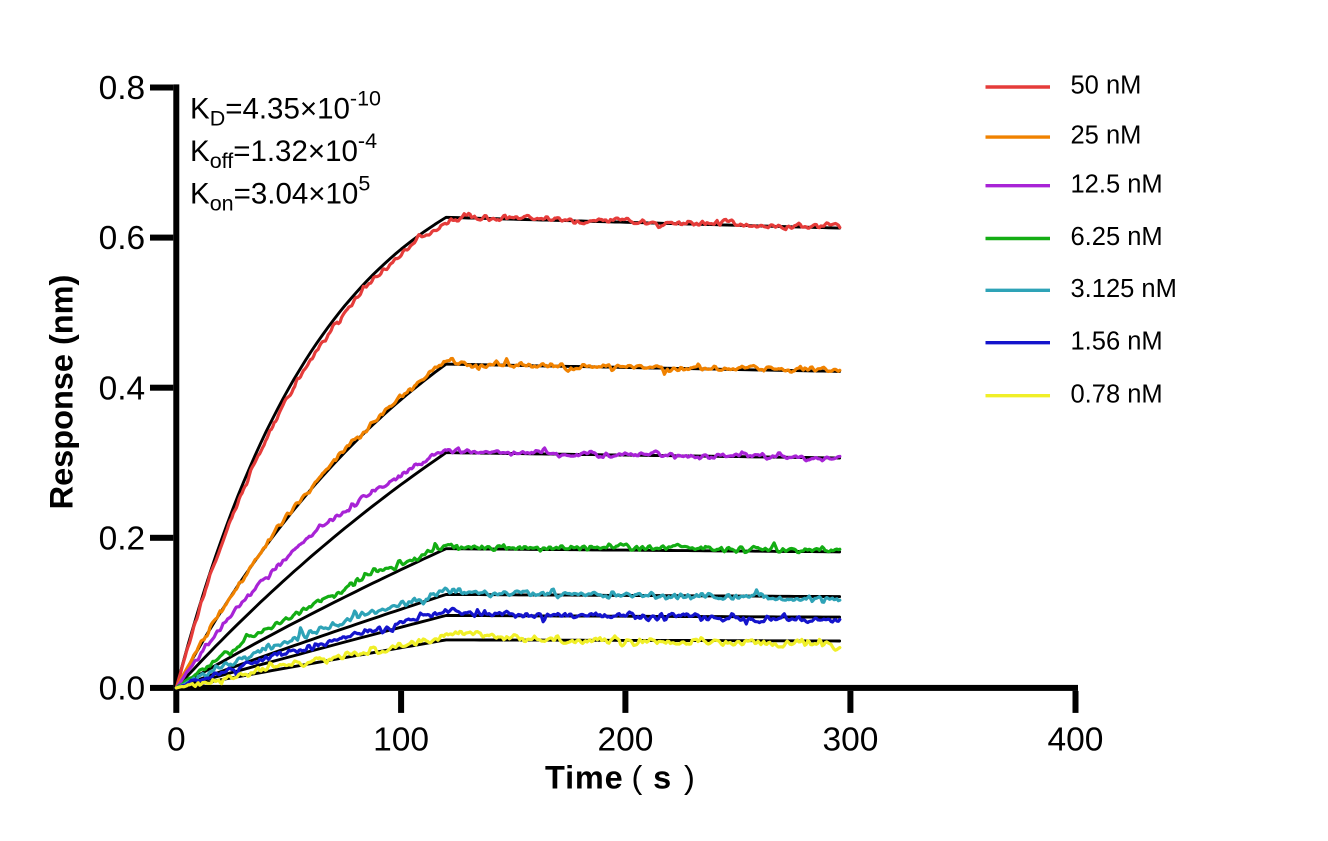 This screenshot has width=1328, height=841. Describe the element at coordinates (122, 388) in the screenshot. I see `svg-text: 0.4` at that location.